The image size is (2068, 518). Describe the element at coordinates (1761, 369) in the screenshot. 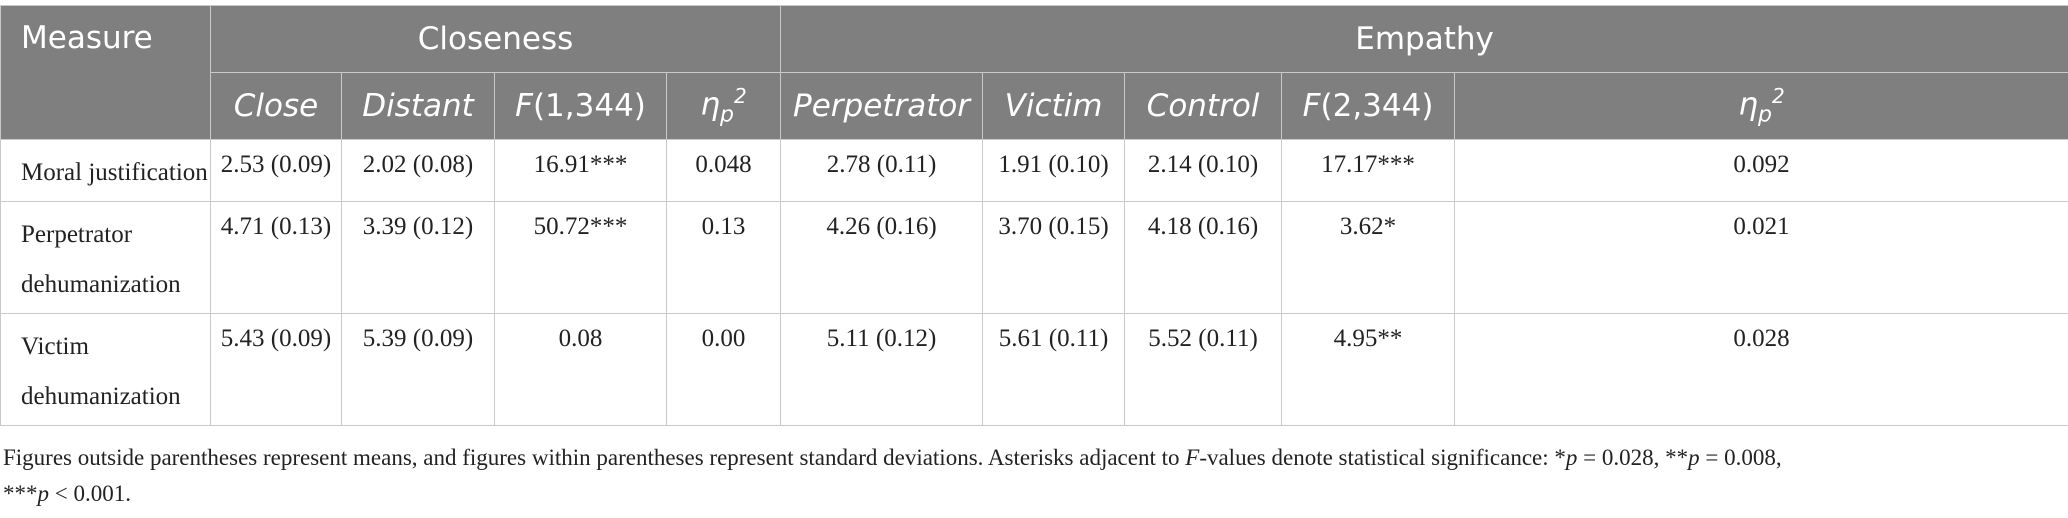

I see `cell-eta-empathy: 0.028` at that location.